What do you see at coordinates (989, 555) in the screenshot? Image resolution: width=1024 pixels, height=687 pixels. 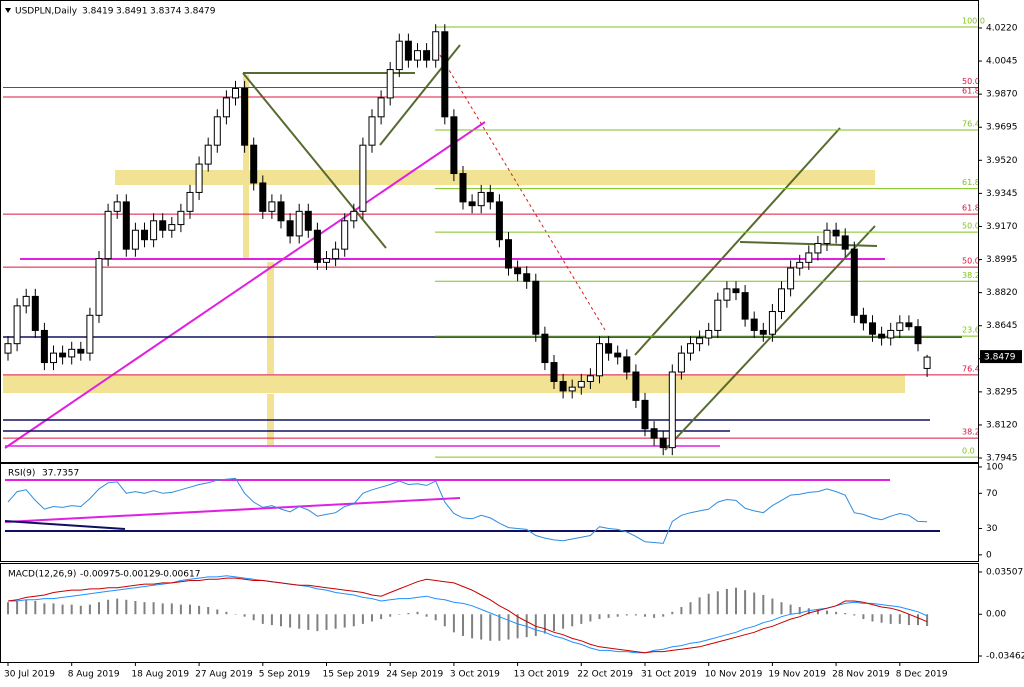 I see `y-tick-label: 0` at bounding box center [989, 555].